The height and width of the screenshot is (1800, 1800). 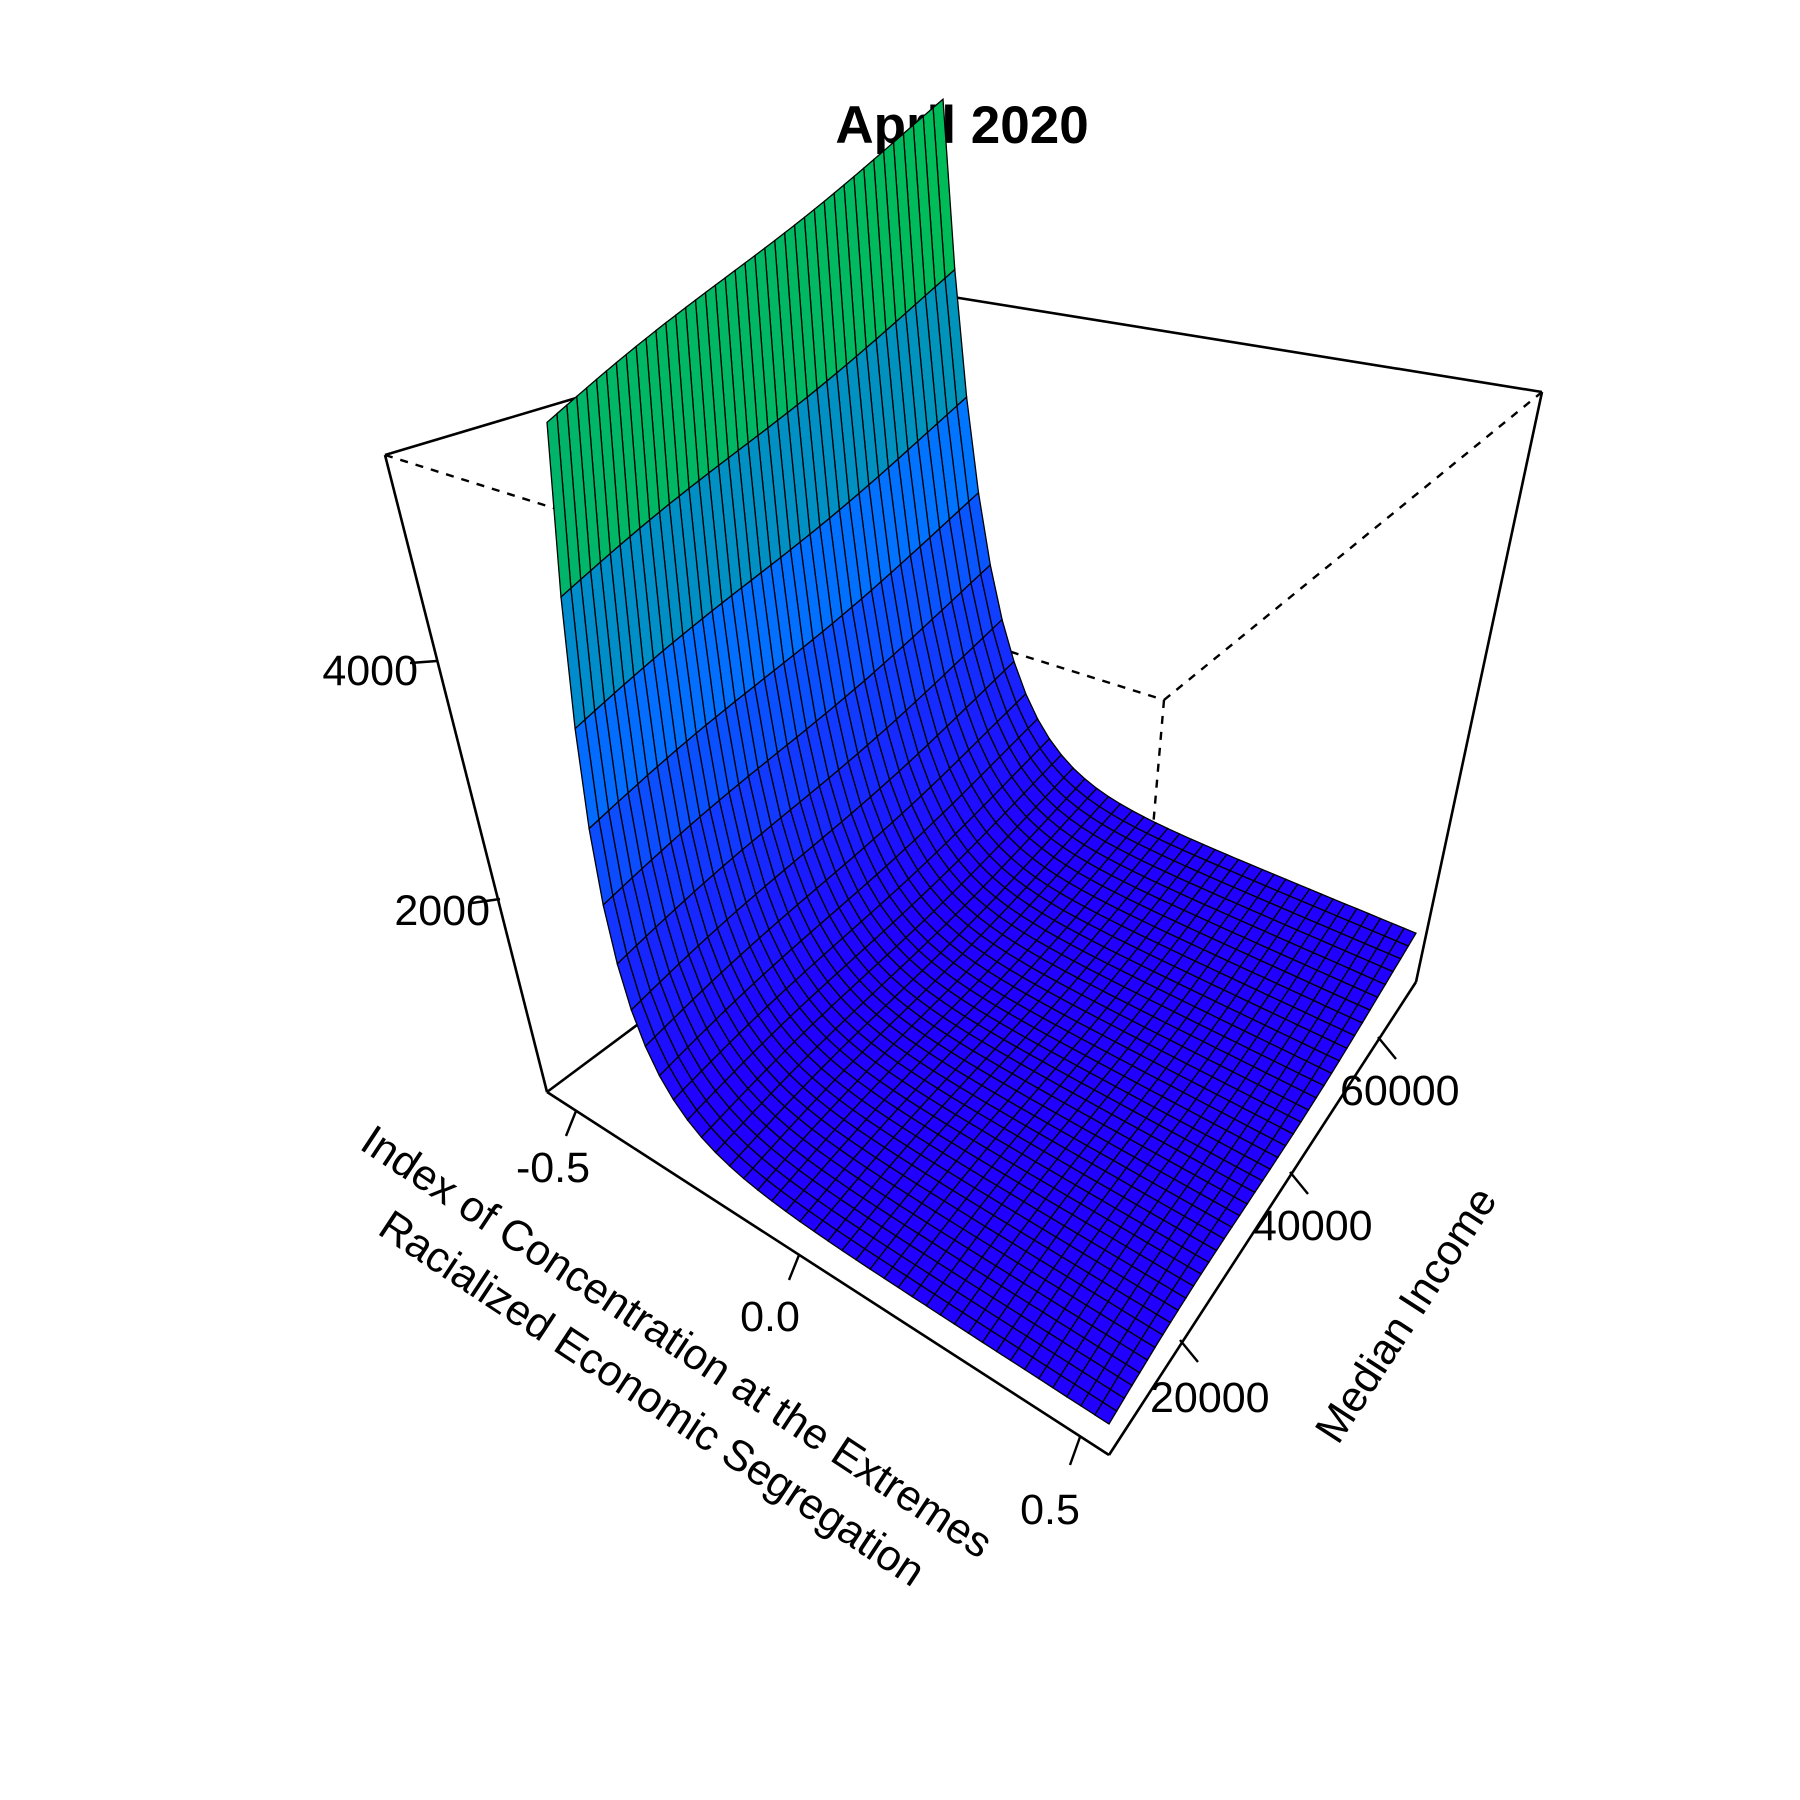 I want to click on y-axis: 20000 40000 60000, so click(x=1305, y=1229).